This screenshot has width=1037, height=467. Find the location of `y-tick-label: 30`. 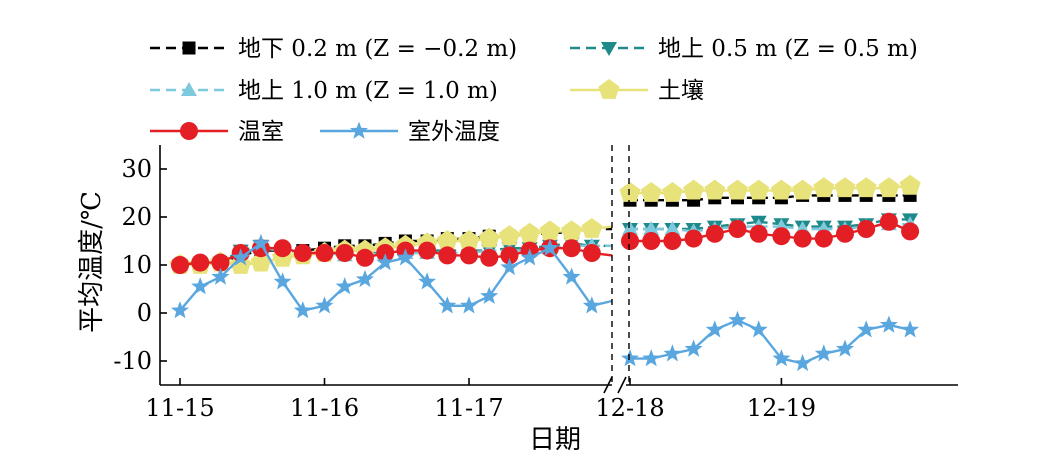

y-tick-label: 30 is located at coordinates (136, 169).